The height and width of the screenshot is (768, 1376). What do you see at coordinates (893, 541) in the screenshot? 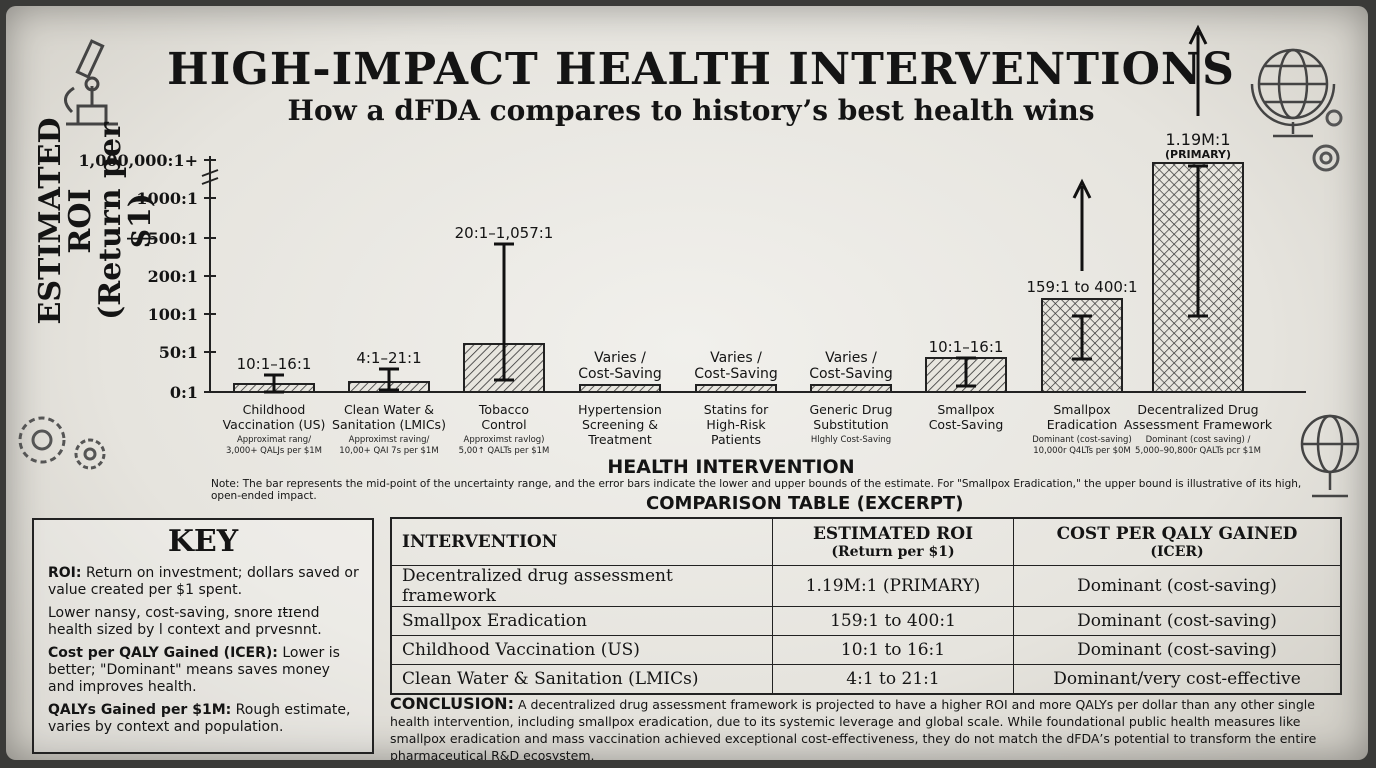
I see `column-header: ESTIMATED ROI (Return per $1)` at bounding box center [893, 541].